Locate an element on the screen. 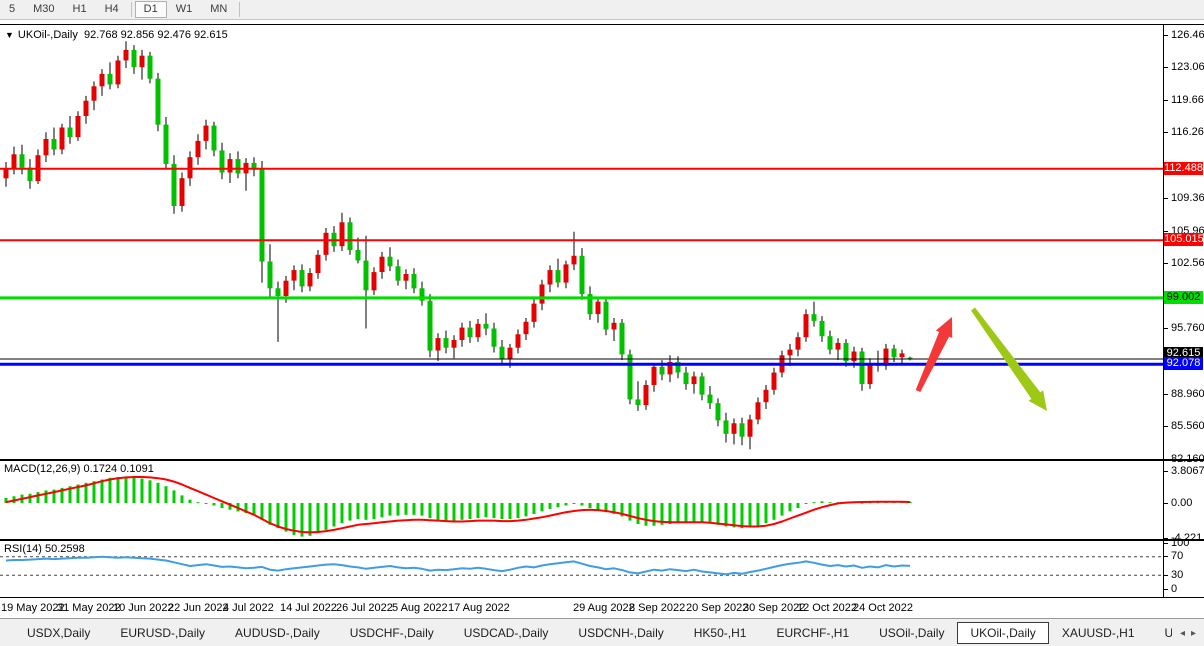  timeframe-button-m30: M30 is located at coordinates (44, 9).